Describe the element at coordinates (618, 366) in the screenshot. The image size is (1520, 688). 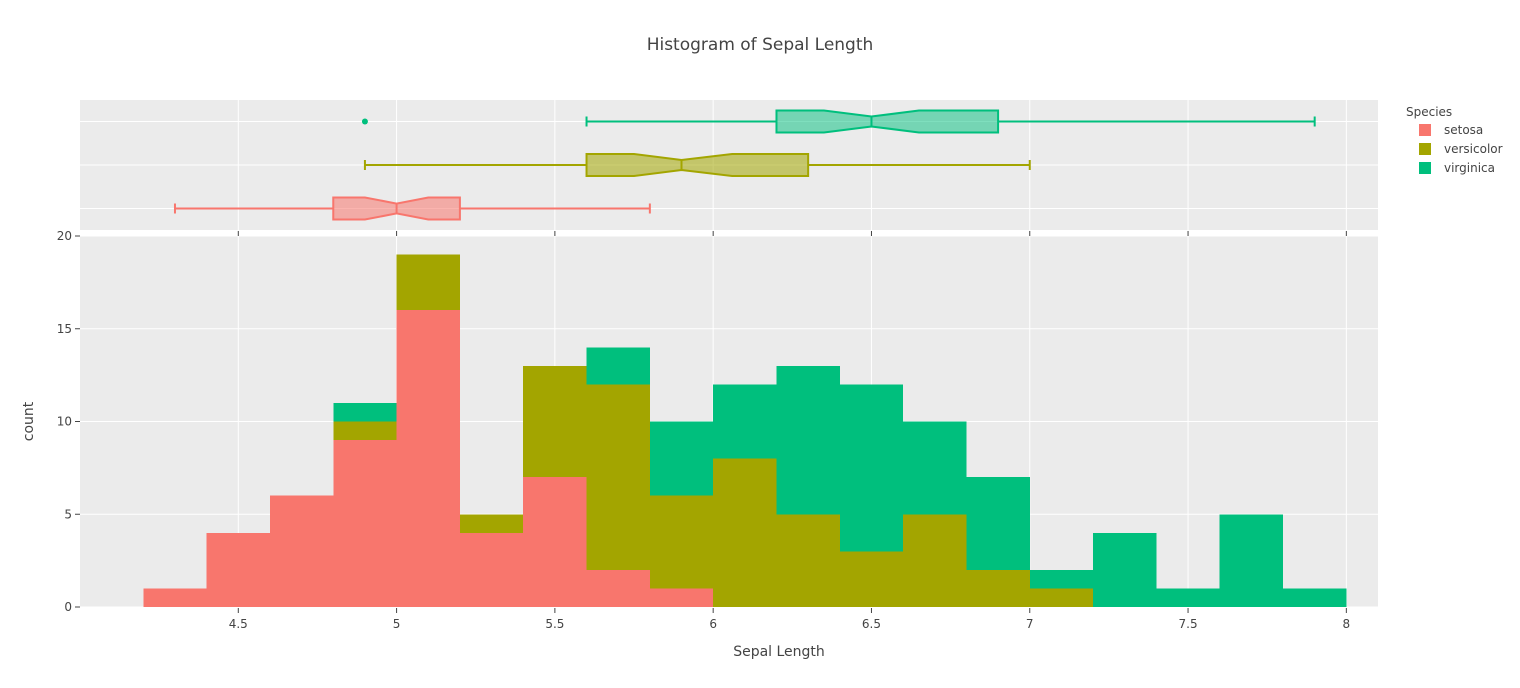
I see `bar-virginica-5.6` at that location.